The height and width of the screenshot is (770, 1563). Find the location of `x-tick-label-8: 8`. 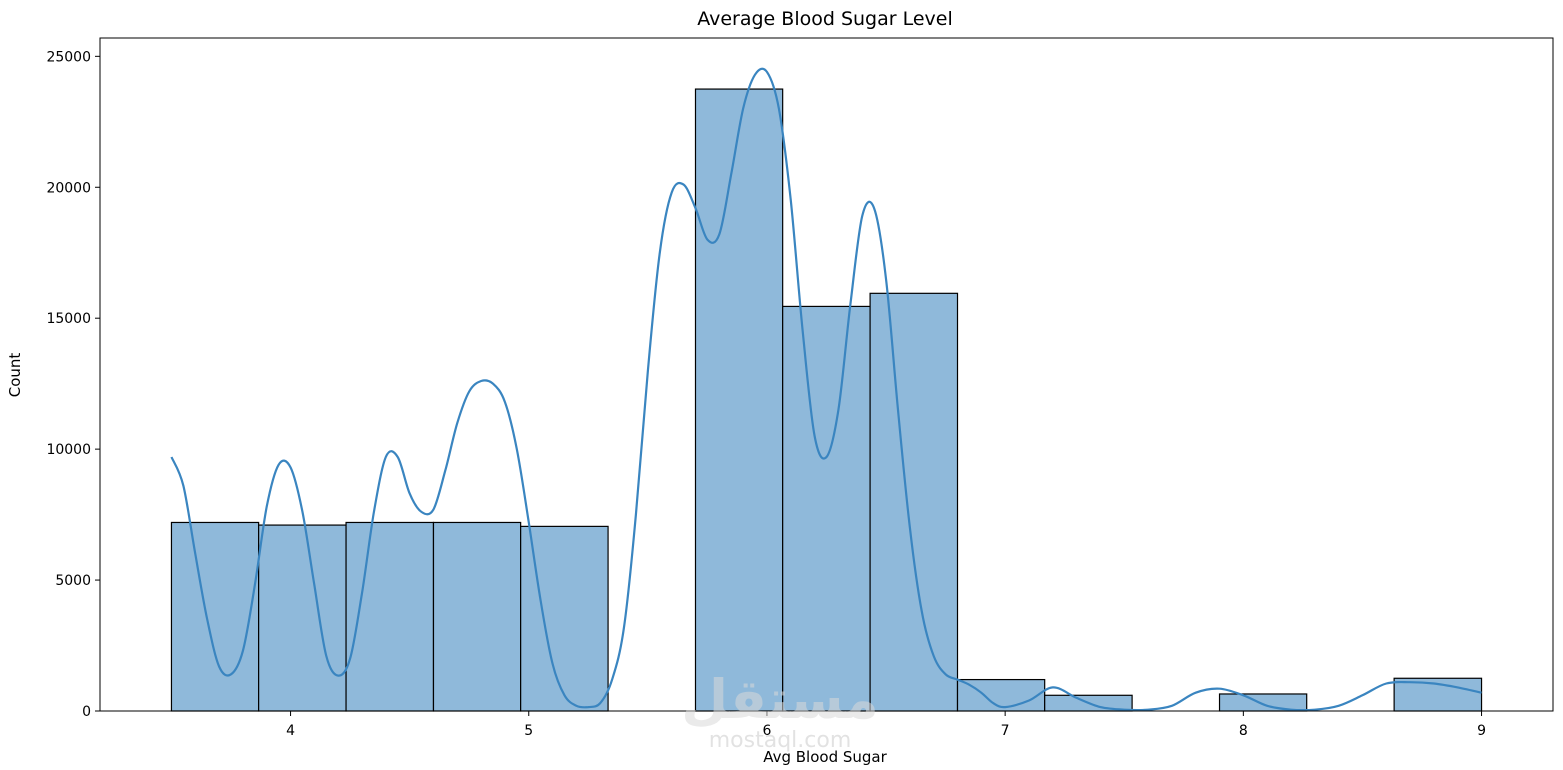

x-tick-label-8: 8 is located at coordinates (1243, 731).